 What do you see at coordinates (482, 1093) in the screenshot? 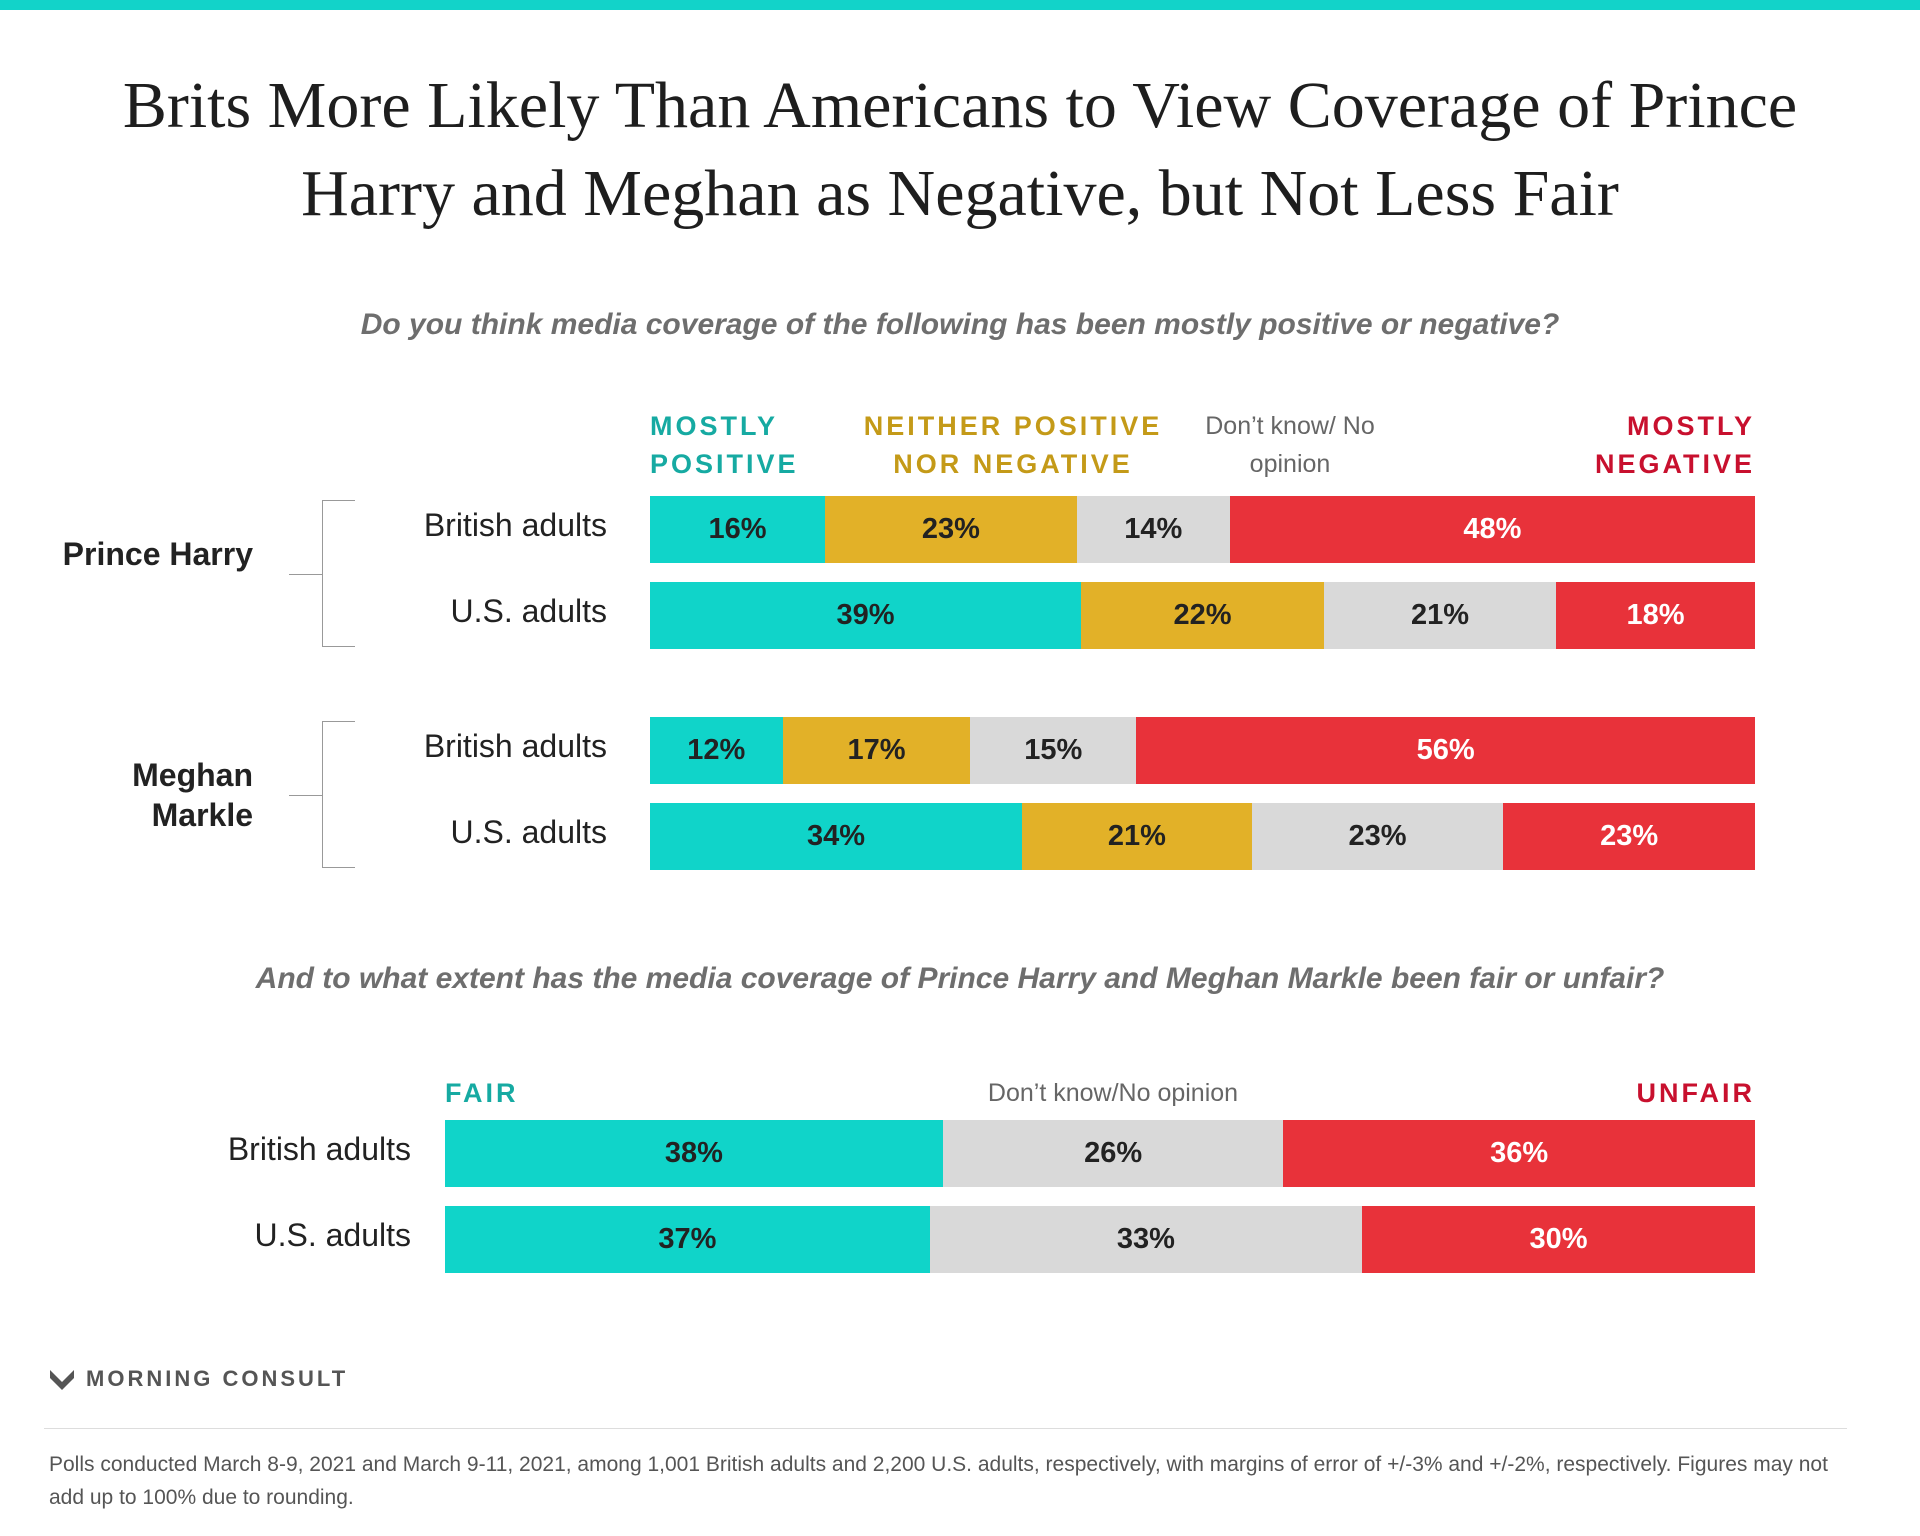
I see `legend-entry: FAIR` at bounding box center [482, 1093].